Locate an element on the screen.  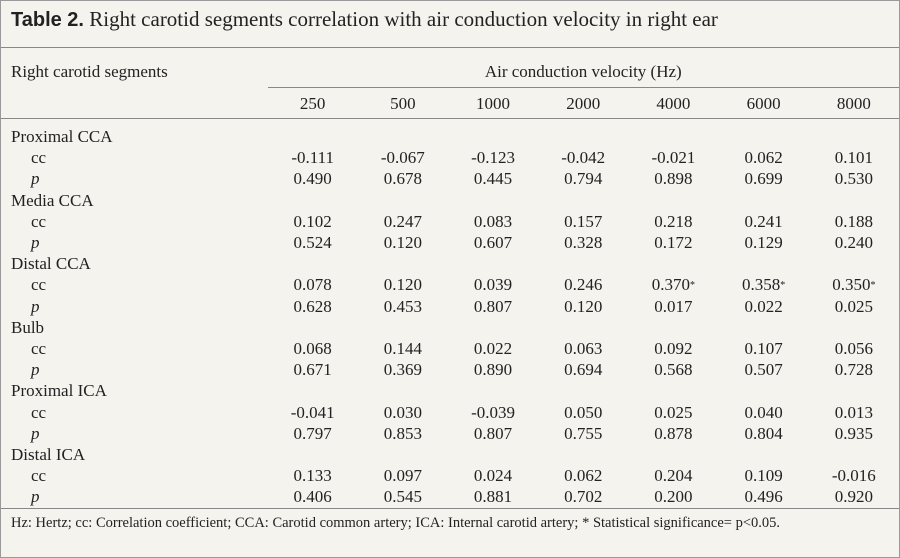
cell: 0.097 is located at coordinates (402, 476).